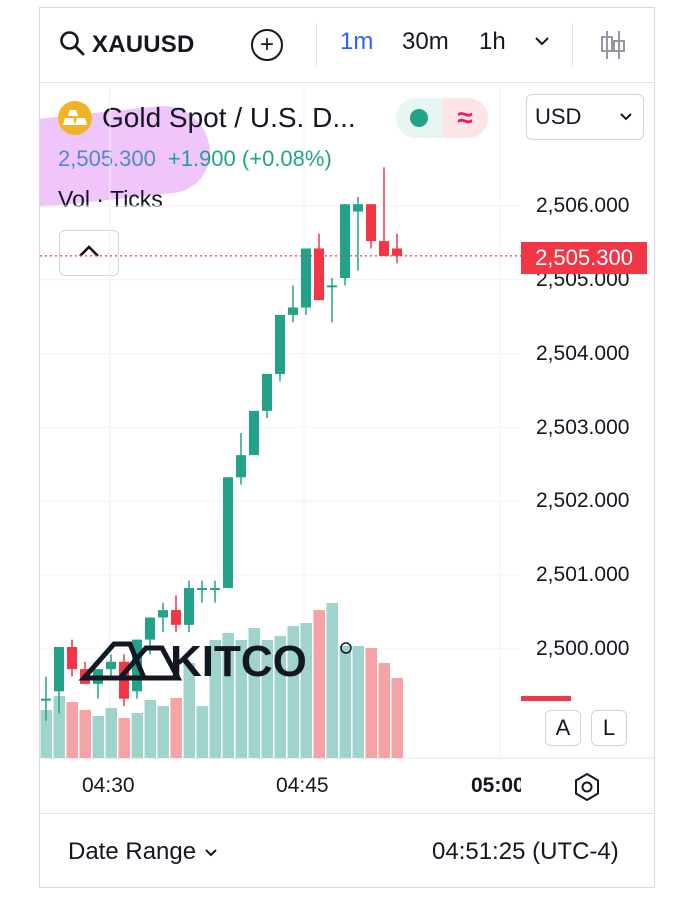 The width and height of the screenshot is (694, 900). What do you see at coordinates (132, 851) in the screenshot?
I see `date-range-label: Date Range` at bounding box center [132, 851].